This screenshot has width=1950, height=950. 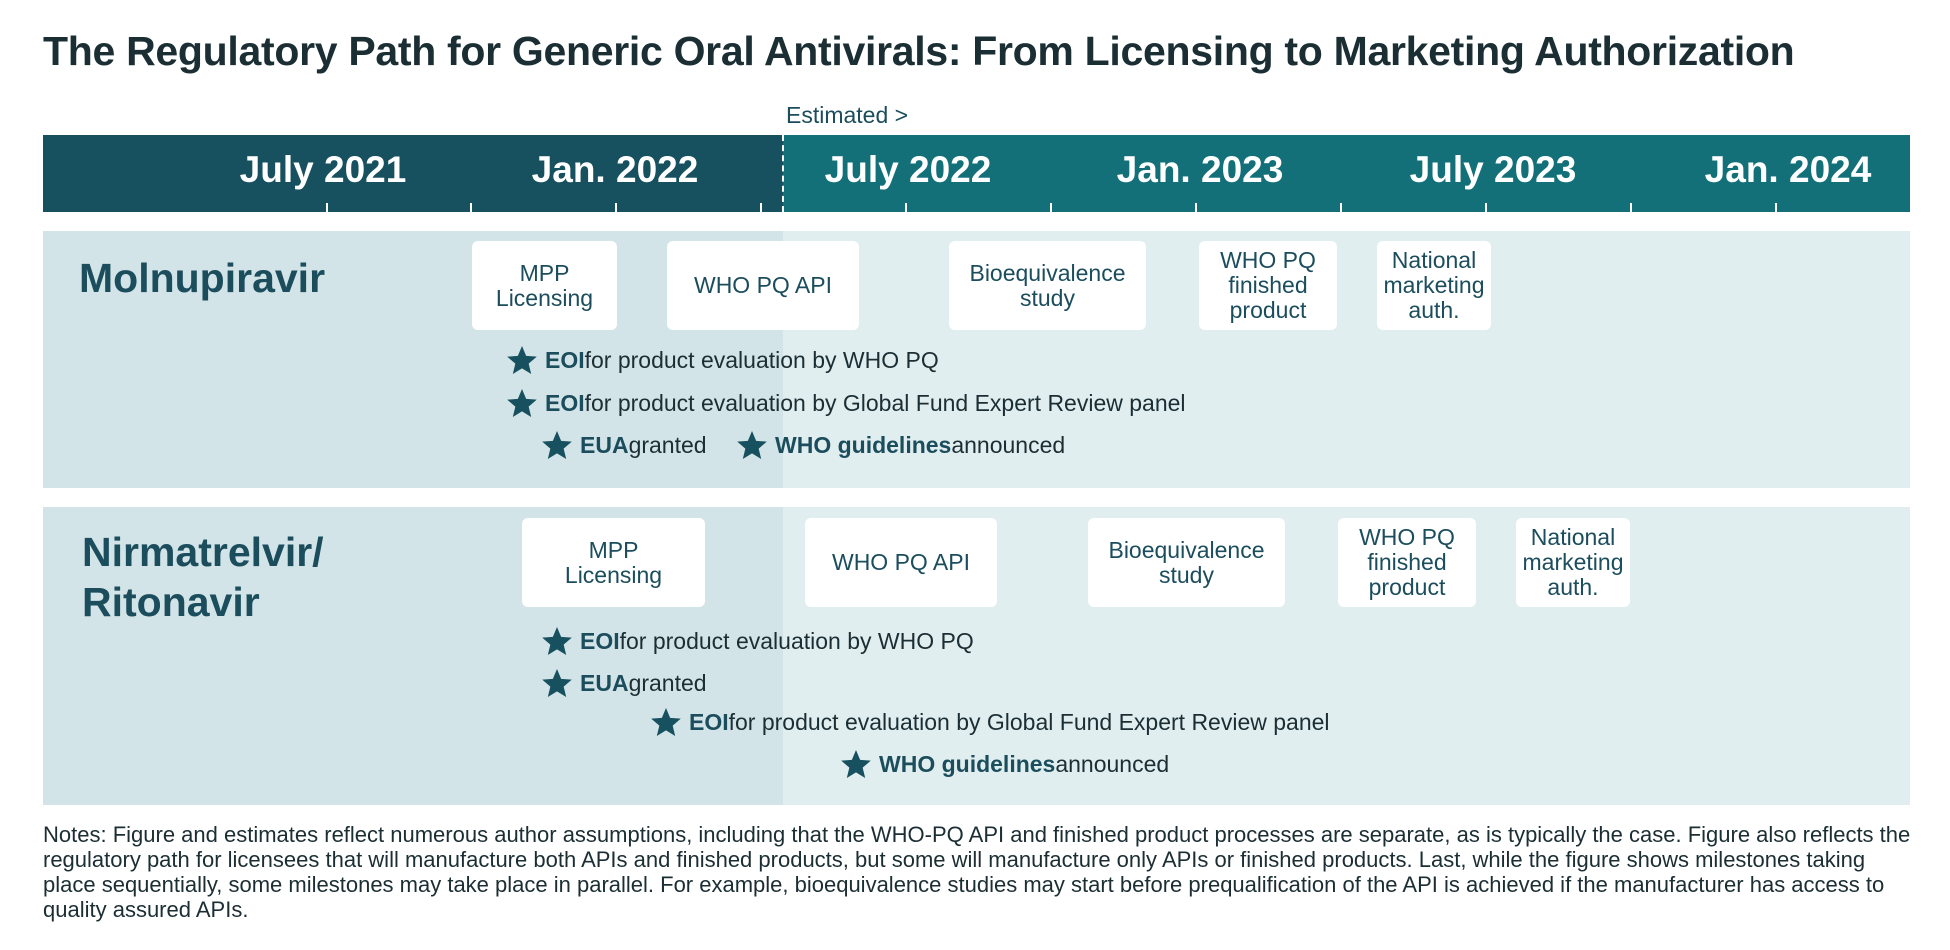 What do you see at coordinates (203, 577) in the screenshot?
I see `lane-title-nirmatrelvir-ritonavir: Nirmatrelvir/ Ritonavir` at bounding box center [203, 577].